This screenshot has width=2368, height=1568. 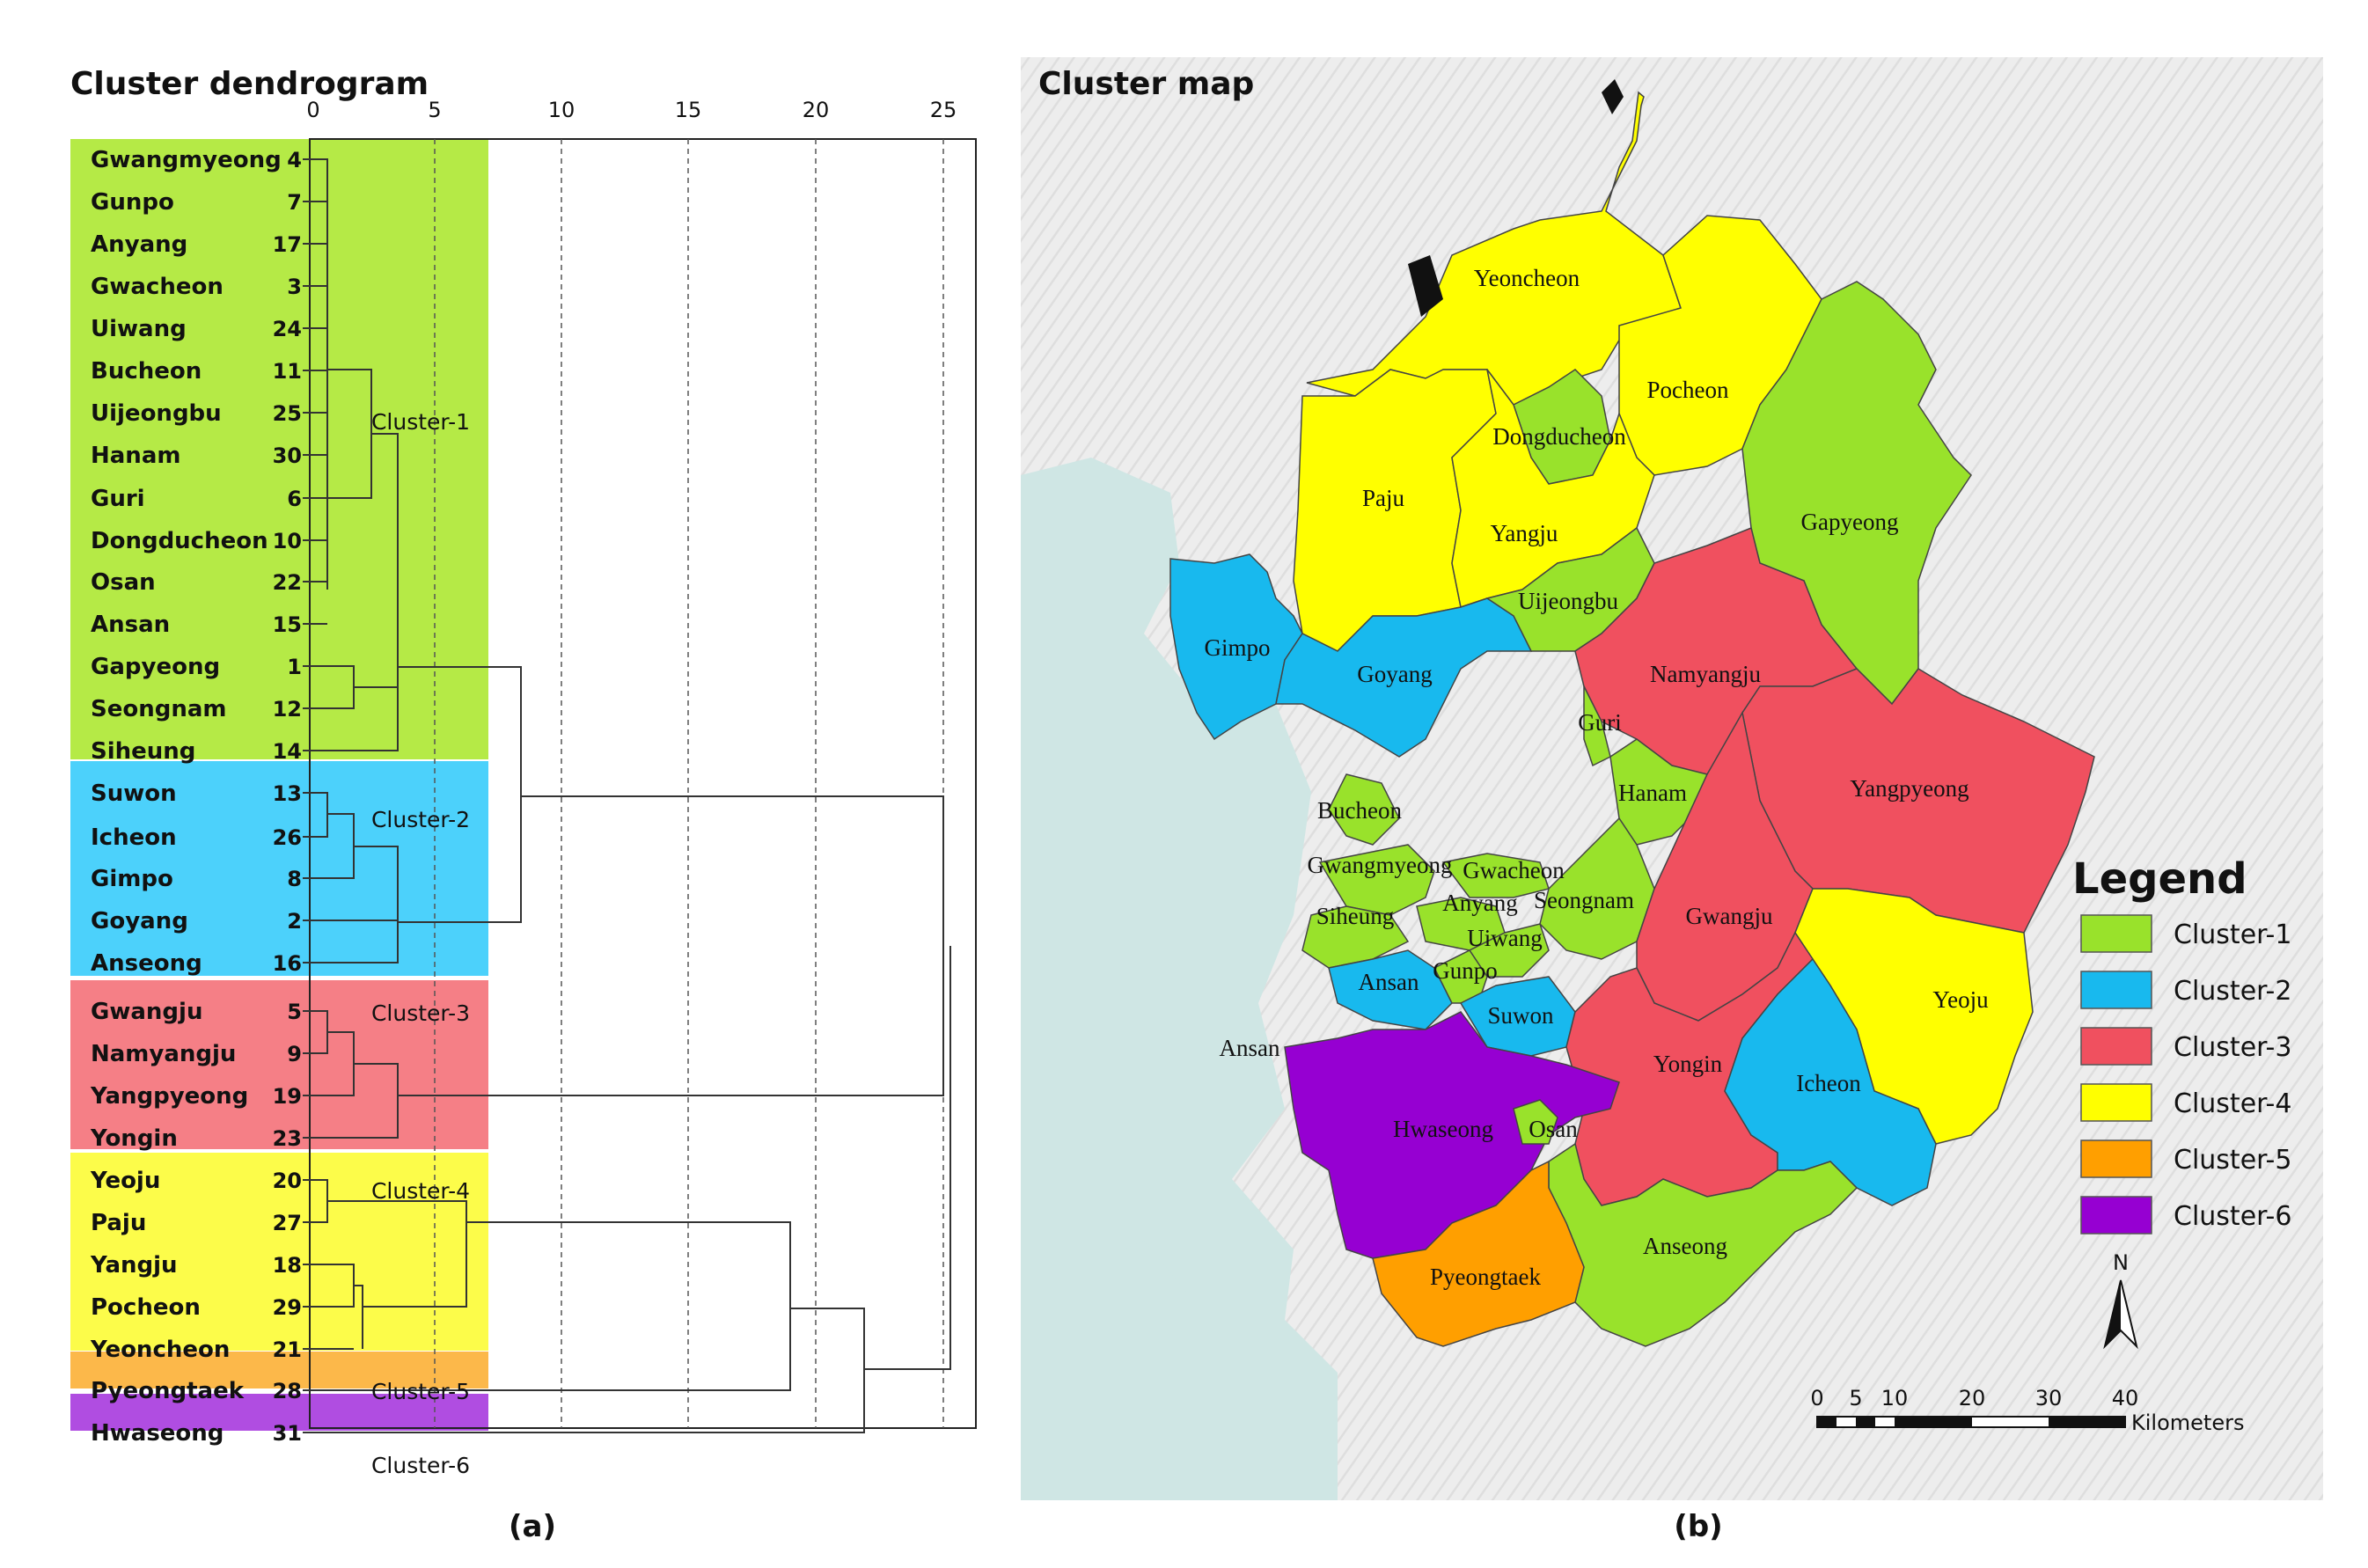 What do you see at coordinates (156, 413) in the screenshot?
I see `leaf-label: Uijeongbu` at bounding box center [156, 413].